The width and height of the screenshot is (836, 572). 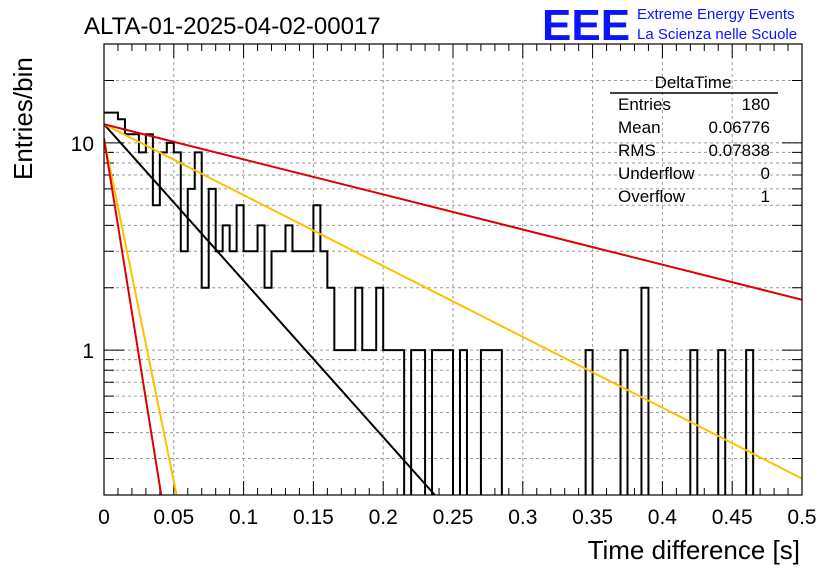 I want to click on stats-row-value: 1, so click(x=765, y=196).